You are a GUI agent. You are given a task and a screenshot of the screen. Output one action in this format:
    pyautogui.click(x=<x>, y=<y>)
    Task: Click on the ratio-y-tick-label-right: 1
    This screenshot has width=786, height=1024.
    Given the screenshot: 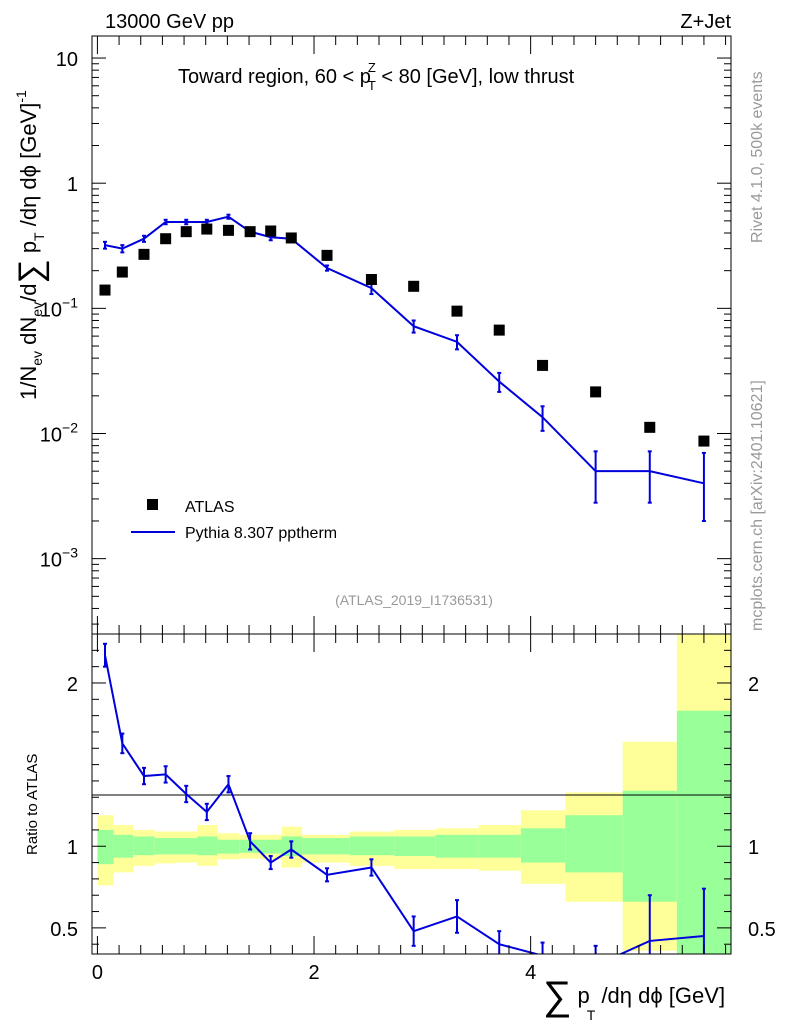 What is the action you would take?
    pyautogui.click(x=753, y=848)
    